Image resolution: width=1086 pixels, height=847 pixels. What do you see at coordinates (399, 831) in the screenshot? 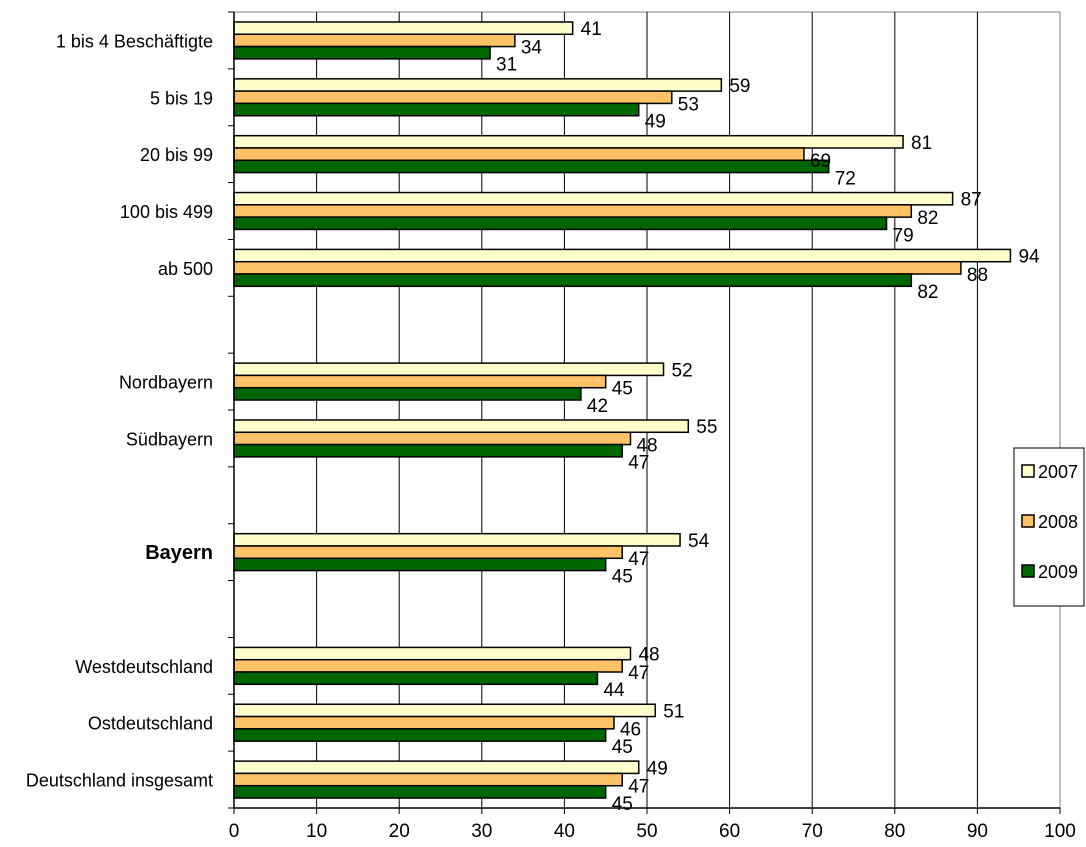
I see `x-tick-label: 20` at bounding box center [399, 831].